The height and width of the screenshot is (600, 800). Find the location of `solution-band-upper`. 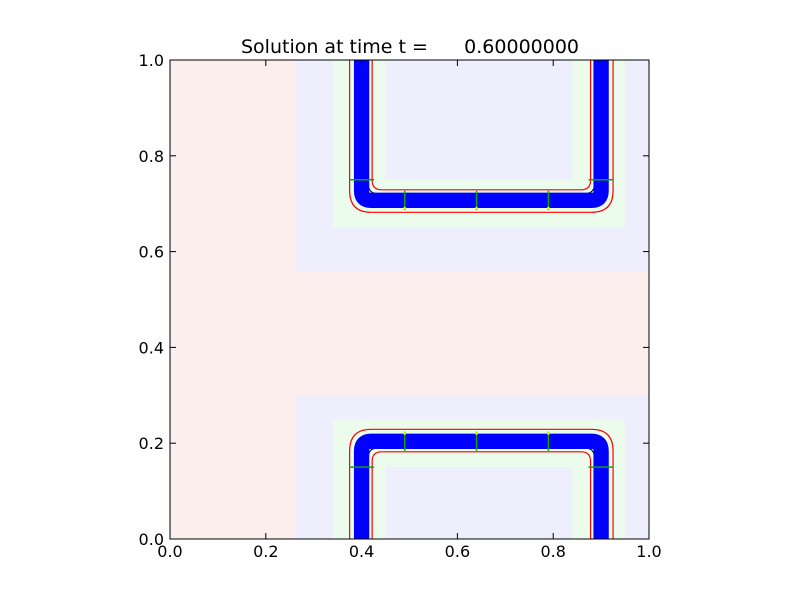

solution-band-upper is located at coordinates (481, 136).